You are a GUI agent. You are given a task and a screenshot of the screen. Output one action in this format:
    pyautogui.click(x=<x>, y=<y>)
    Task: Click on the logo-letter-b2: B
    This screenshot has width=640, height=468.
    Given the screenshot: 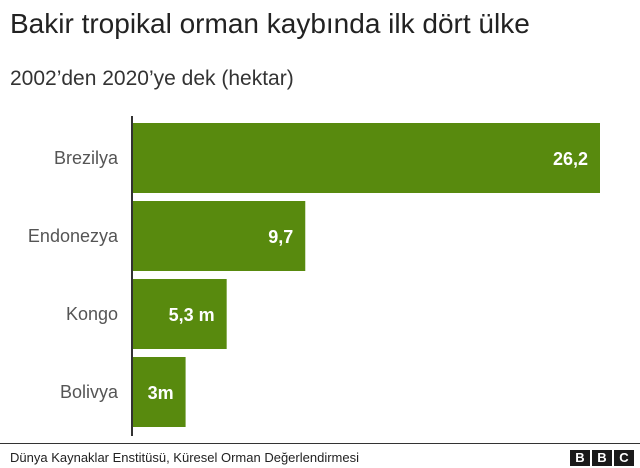 What is the action you would take?
    pyautogui.click(x=602, y=458)
    